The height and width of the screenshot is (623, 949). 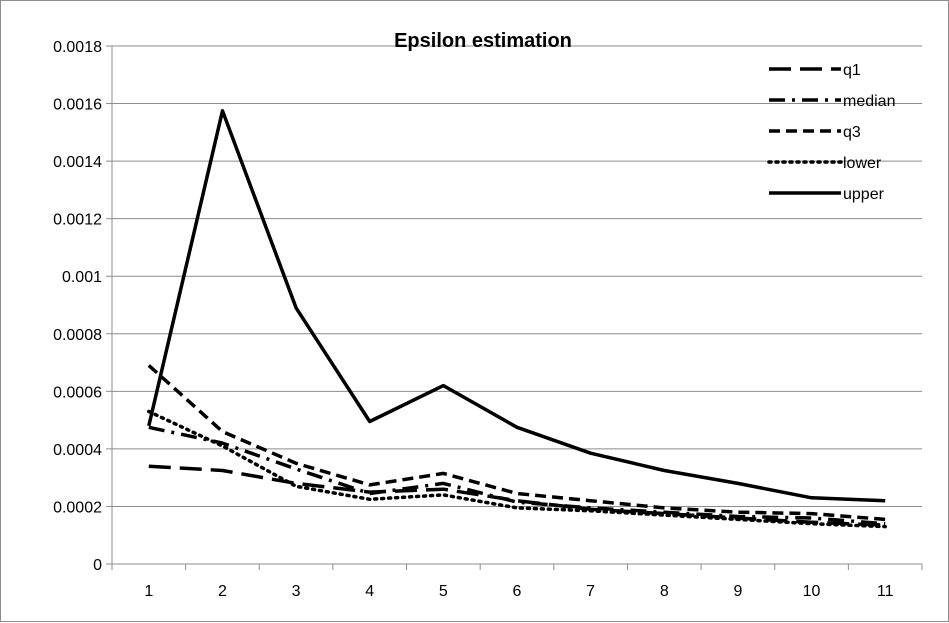 What do you see at coordinates (77, 507) in the screenshot?
I see `y-tick-label: 0.0002` at bounding box center [77, 507].